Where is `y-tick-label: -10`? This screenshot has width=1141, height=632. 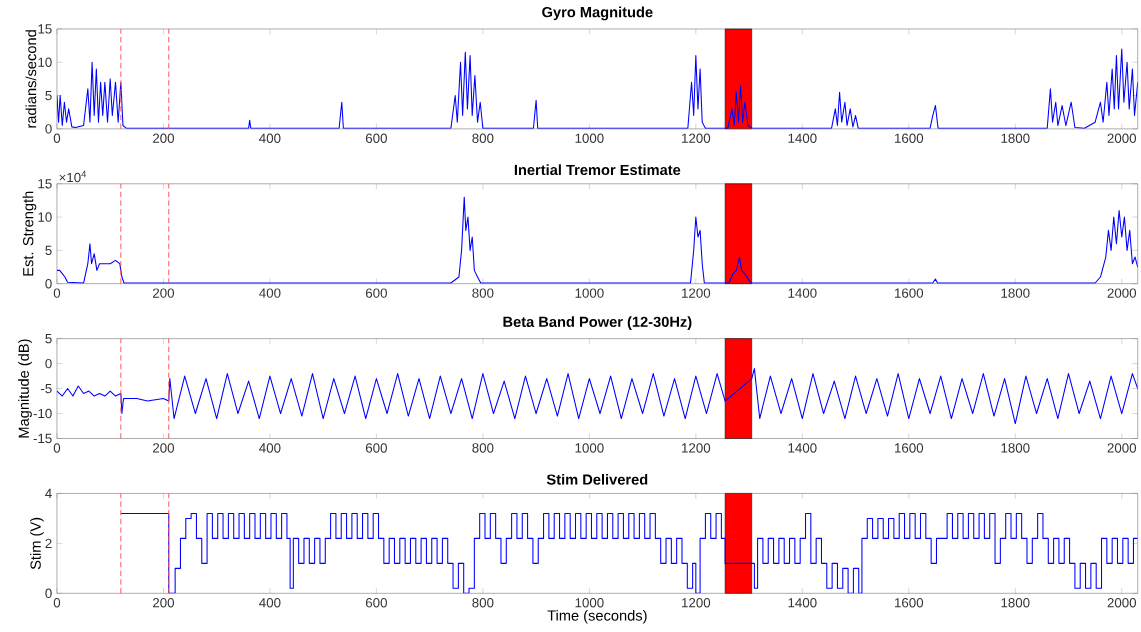 y-tick-label: -10 is located at coordinates (42, 413).